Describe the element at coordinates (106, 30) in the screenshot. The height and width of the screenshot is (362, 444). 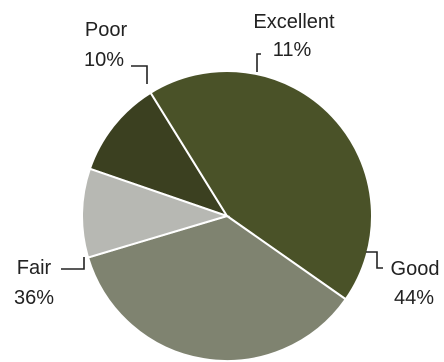
I see `slice-label-poor: Poor` at that location.